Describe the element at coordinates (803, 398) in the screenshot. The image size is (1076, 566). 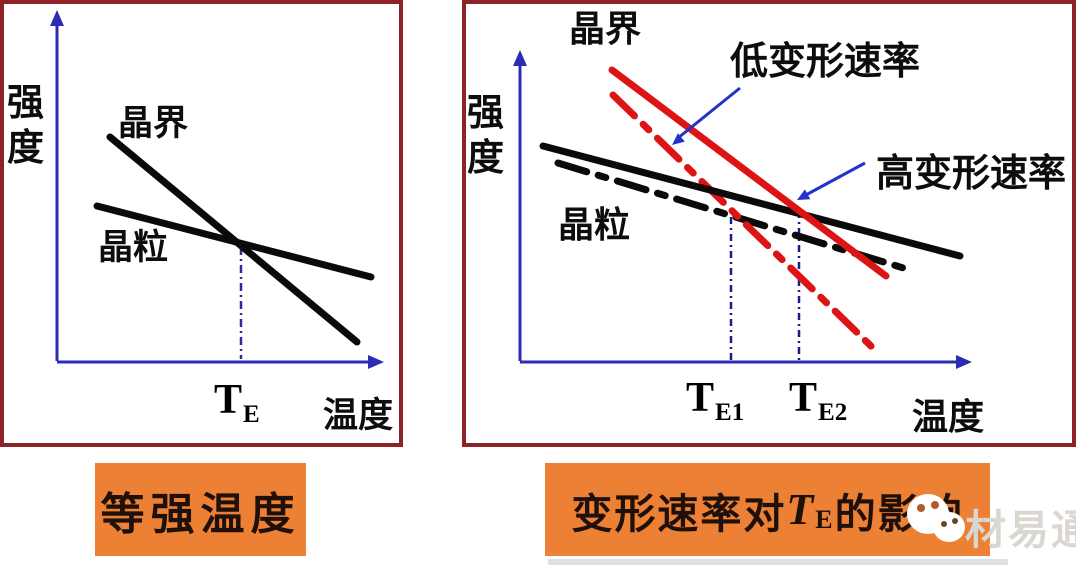
I see `te2-tick-base: T` at that location.